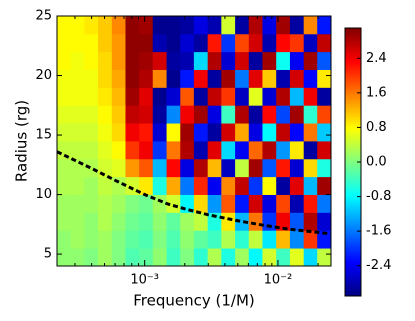 The image size is (415, 321). What do you see at coordinates (194, 301) in the screenshot?
I see `x-axis-label: Frequency (1/M)` at bounding box center [194, 301].